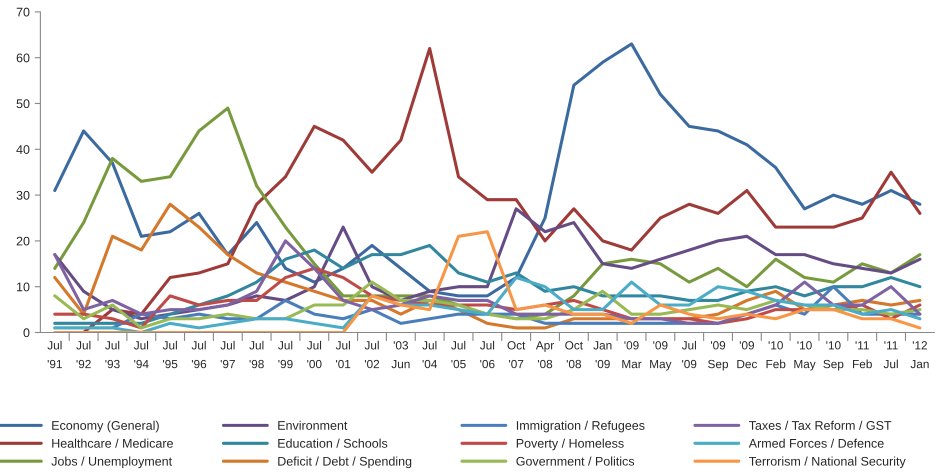 The height and width of the screenshot is (475, 939). What do you see at coordinates (816, 443) in the screenshot?
I see `legend-label: Armed Forces / Defence` at bounding box center [816, 443].